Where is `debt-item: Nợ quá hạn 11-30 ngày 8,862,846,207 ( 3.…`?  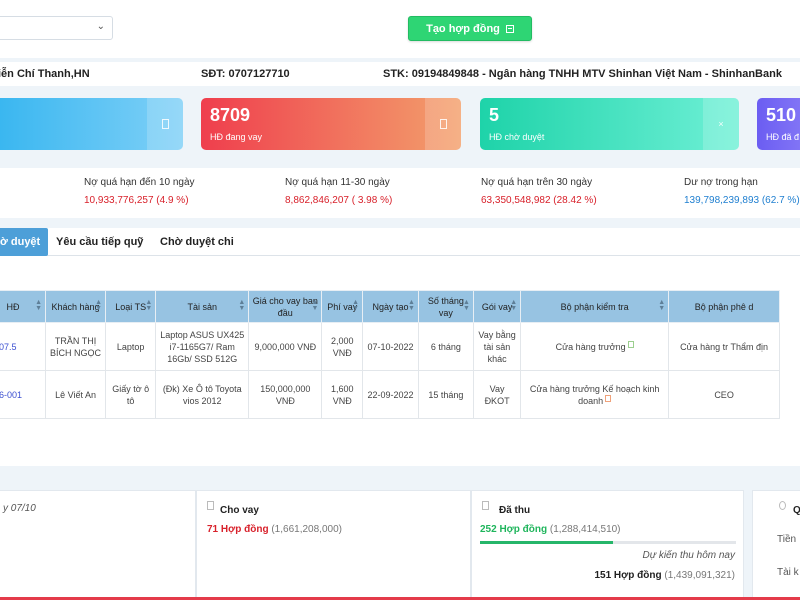 debt-item: Nợ quá hạn 11-30 ngày 8,862,846,207 ( 3.… is located at coordinates (338, 191).